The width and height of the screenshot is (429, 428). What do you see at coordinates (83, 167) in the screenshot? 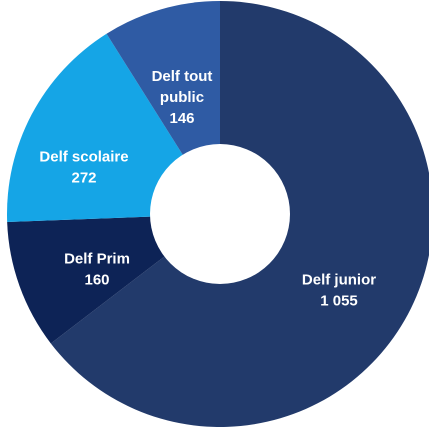
I see `slice-label-delf-scolaire: Delf scolaire 272` at bounding box center [83, 167].